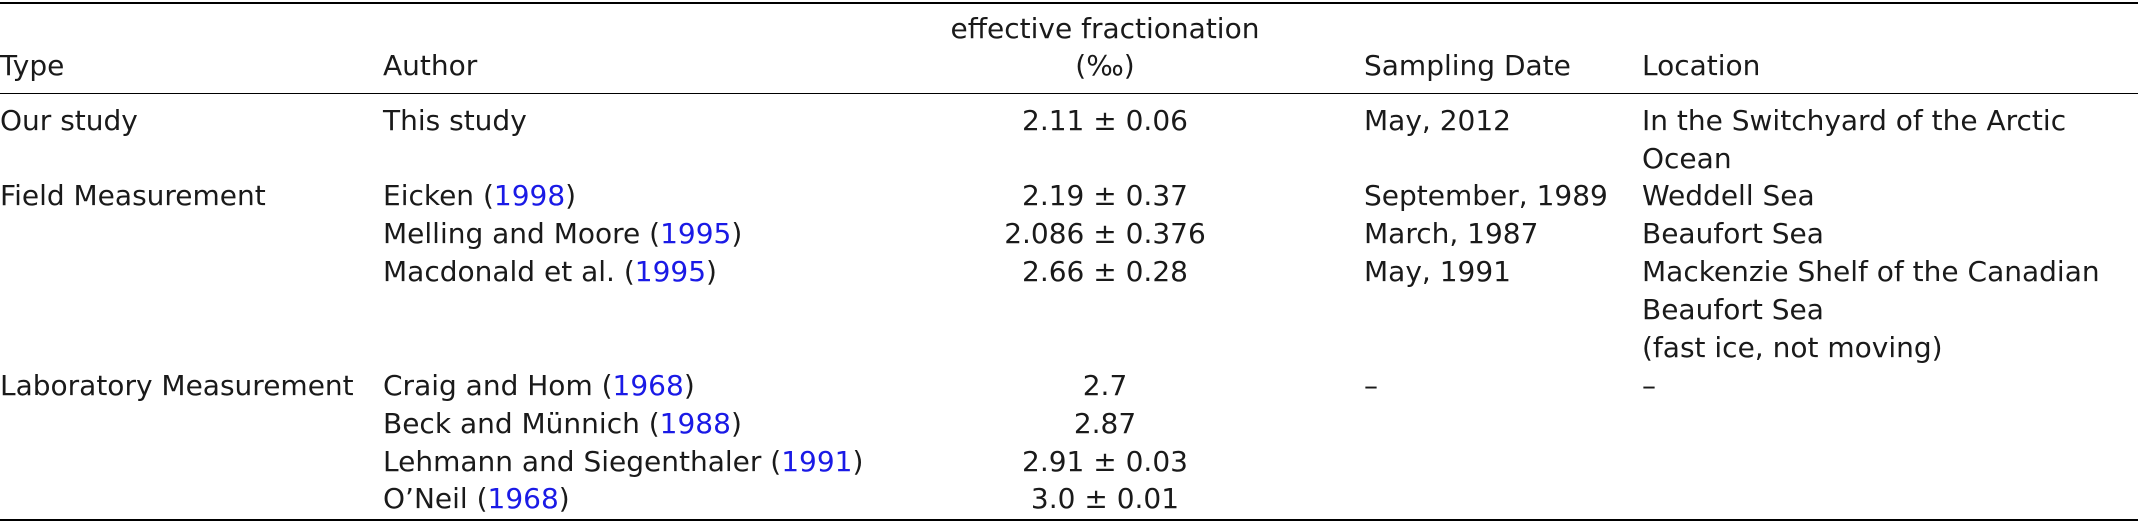 This screenshot has height=523, width=2138. What do you see at coordinates (1701, 65) in the screenshot?
I see `header-location: Location` at bounding box center [1701, 65].